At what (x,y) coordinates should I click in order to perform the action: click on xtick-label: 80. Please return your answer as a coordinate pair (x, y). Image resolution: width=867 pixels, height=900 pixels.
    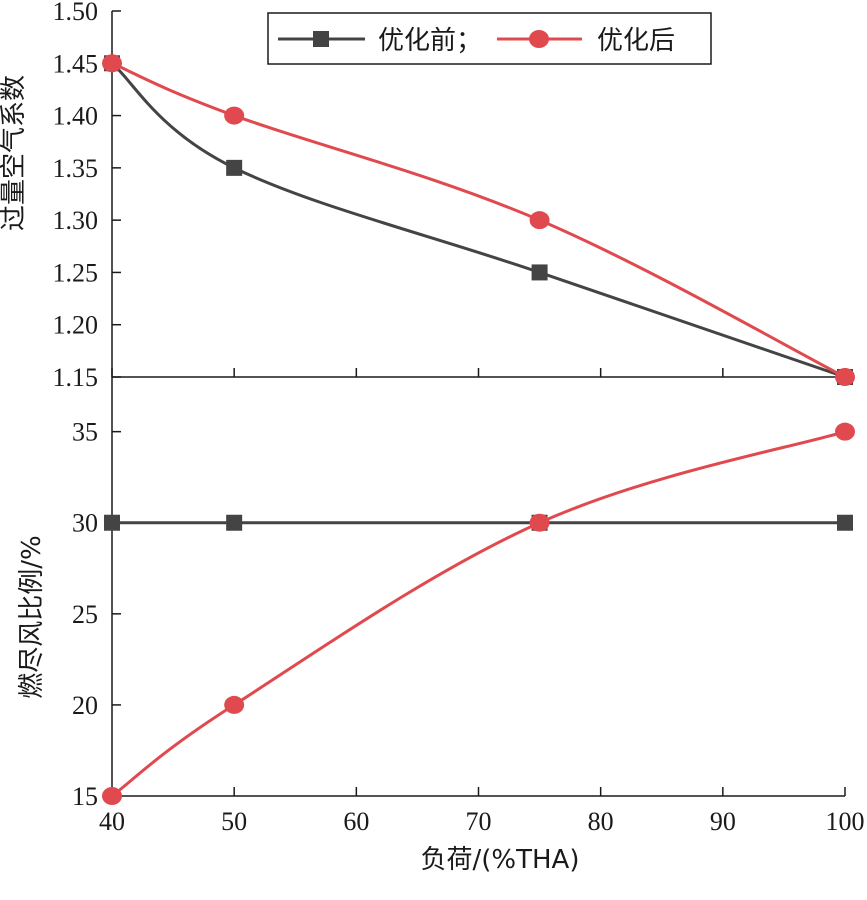
    Looking at the image, I should click on (601, 821).